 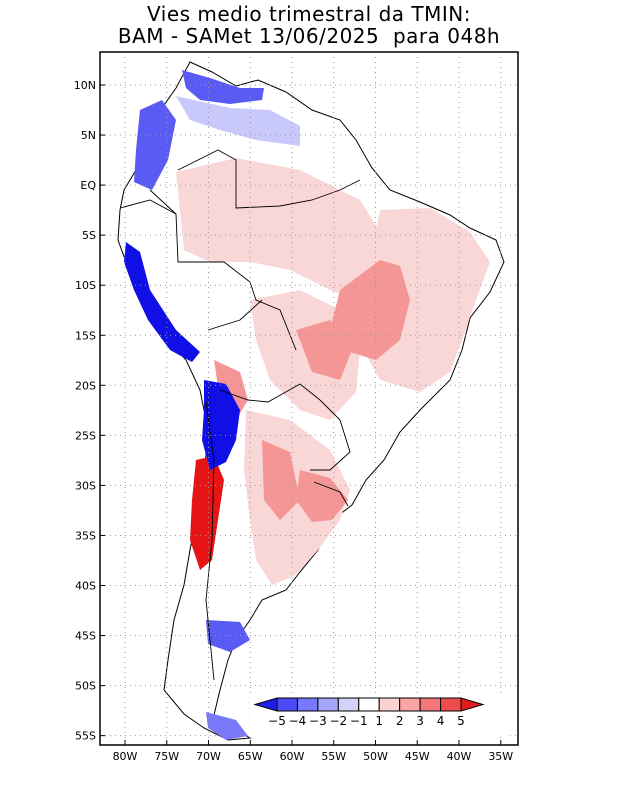 What do you see at coordinates (125, 756) in the screenshot?
I see `lon-tick-label: 80W` at bounding box center [125, 756].